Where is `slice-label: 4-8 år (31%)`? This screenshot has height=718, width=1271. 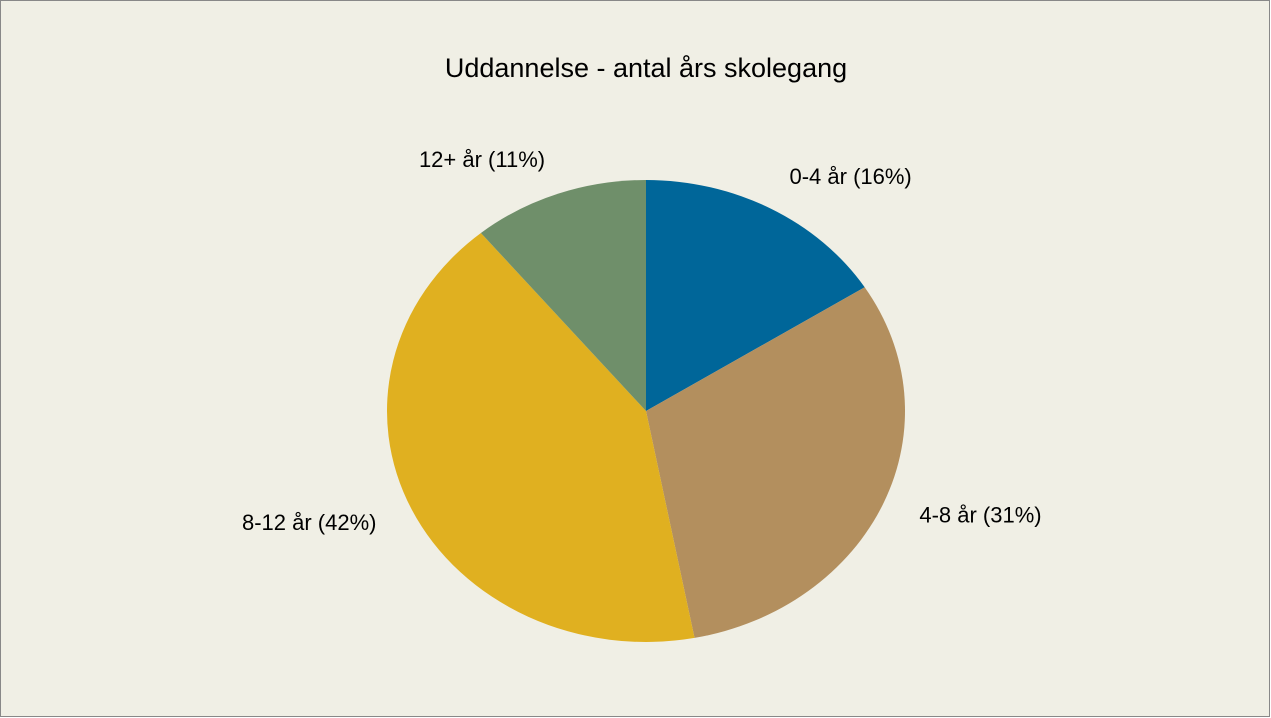 slice-label: 4-8 år (31%) is located at coordinates (980, 514).